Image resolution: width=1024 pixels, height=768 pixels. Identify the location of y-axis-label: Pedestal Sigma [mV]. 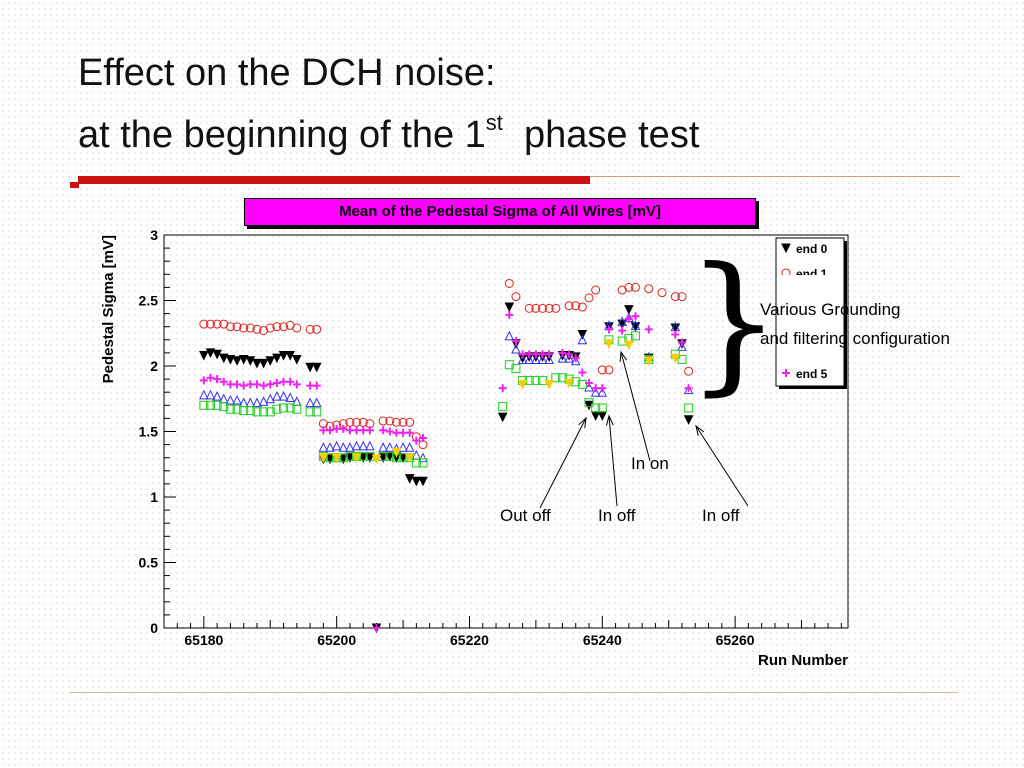
(108, 309).